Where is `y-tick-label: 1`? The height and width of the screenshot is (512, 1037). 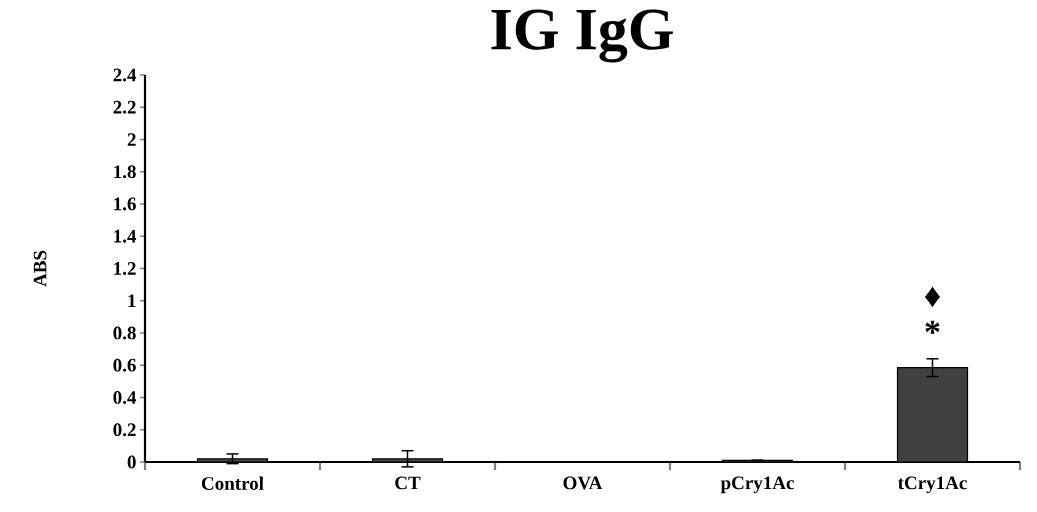
y-tick-label: 1 is located at coordinates (132, 301).